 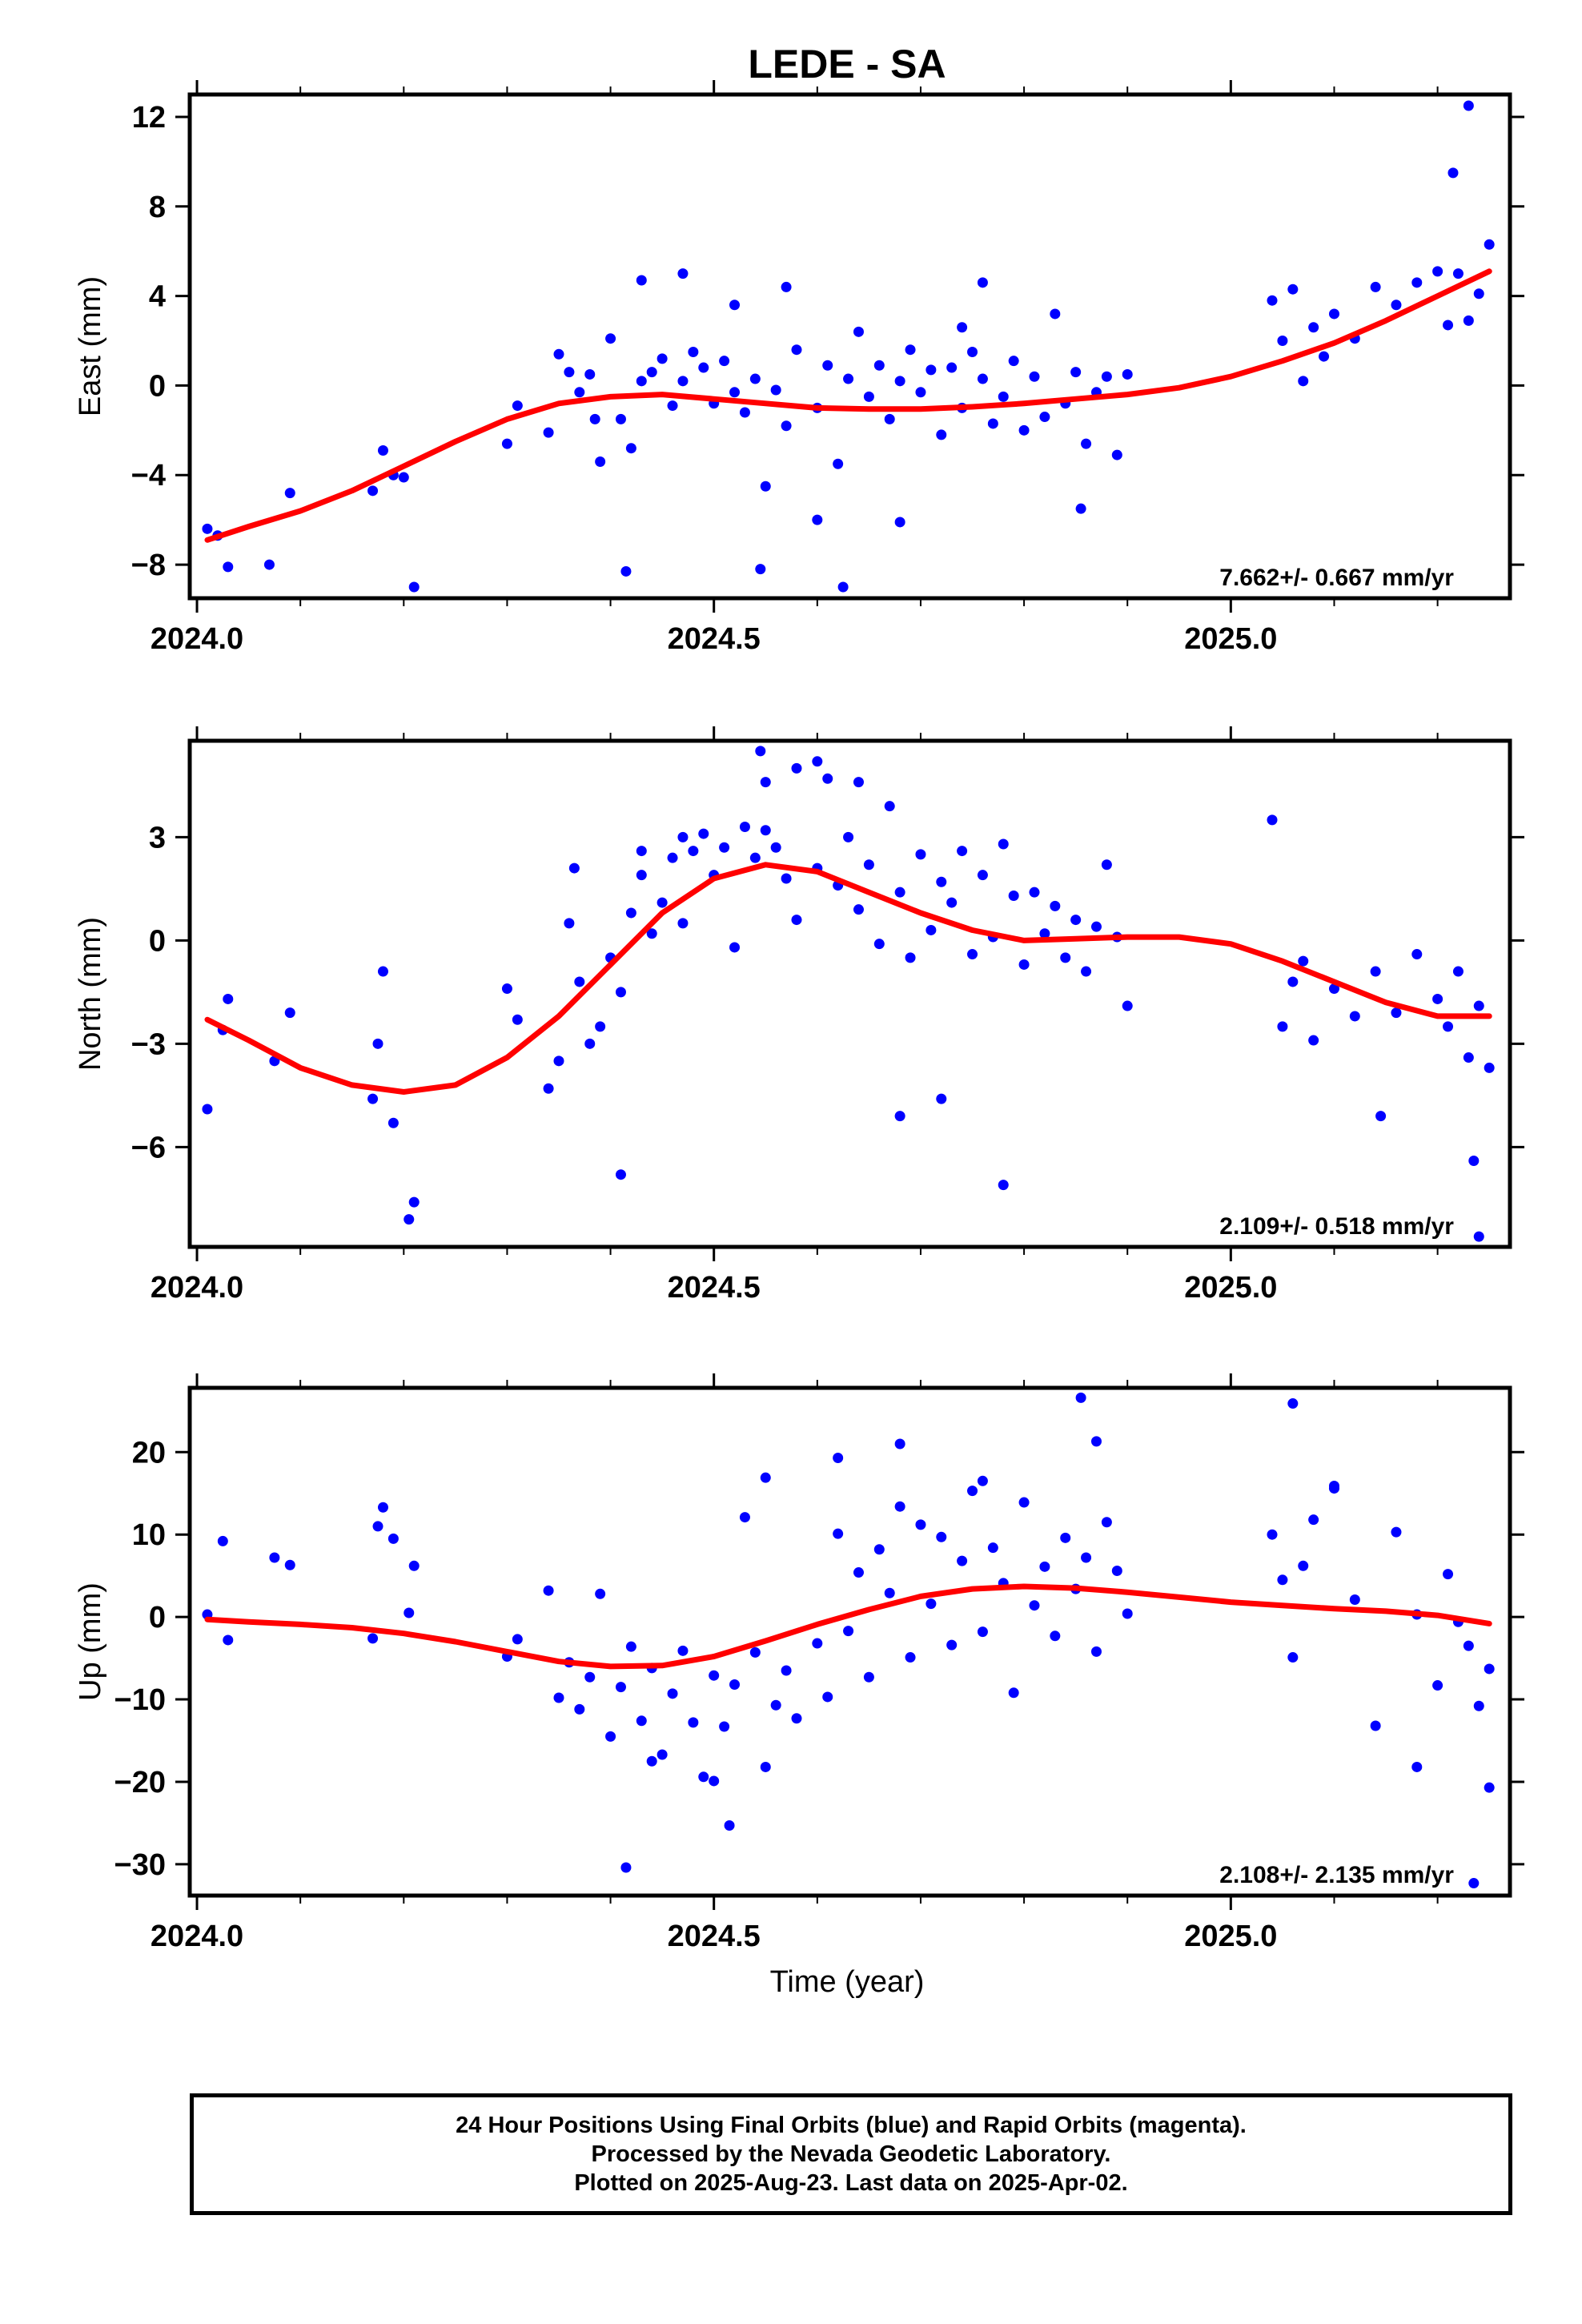 I want to click on y-axis-title: East (mm), so click(x=91, y=346).